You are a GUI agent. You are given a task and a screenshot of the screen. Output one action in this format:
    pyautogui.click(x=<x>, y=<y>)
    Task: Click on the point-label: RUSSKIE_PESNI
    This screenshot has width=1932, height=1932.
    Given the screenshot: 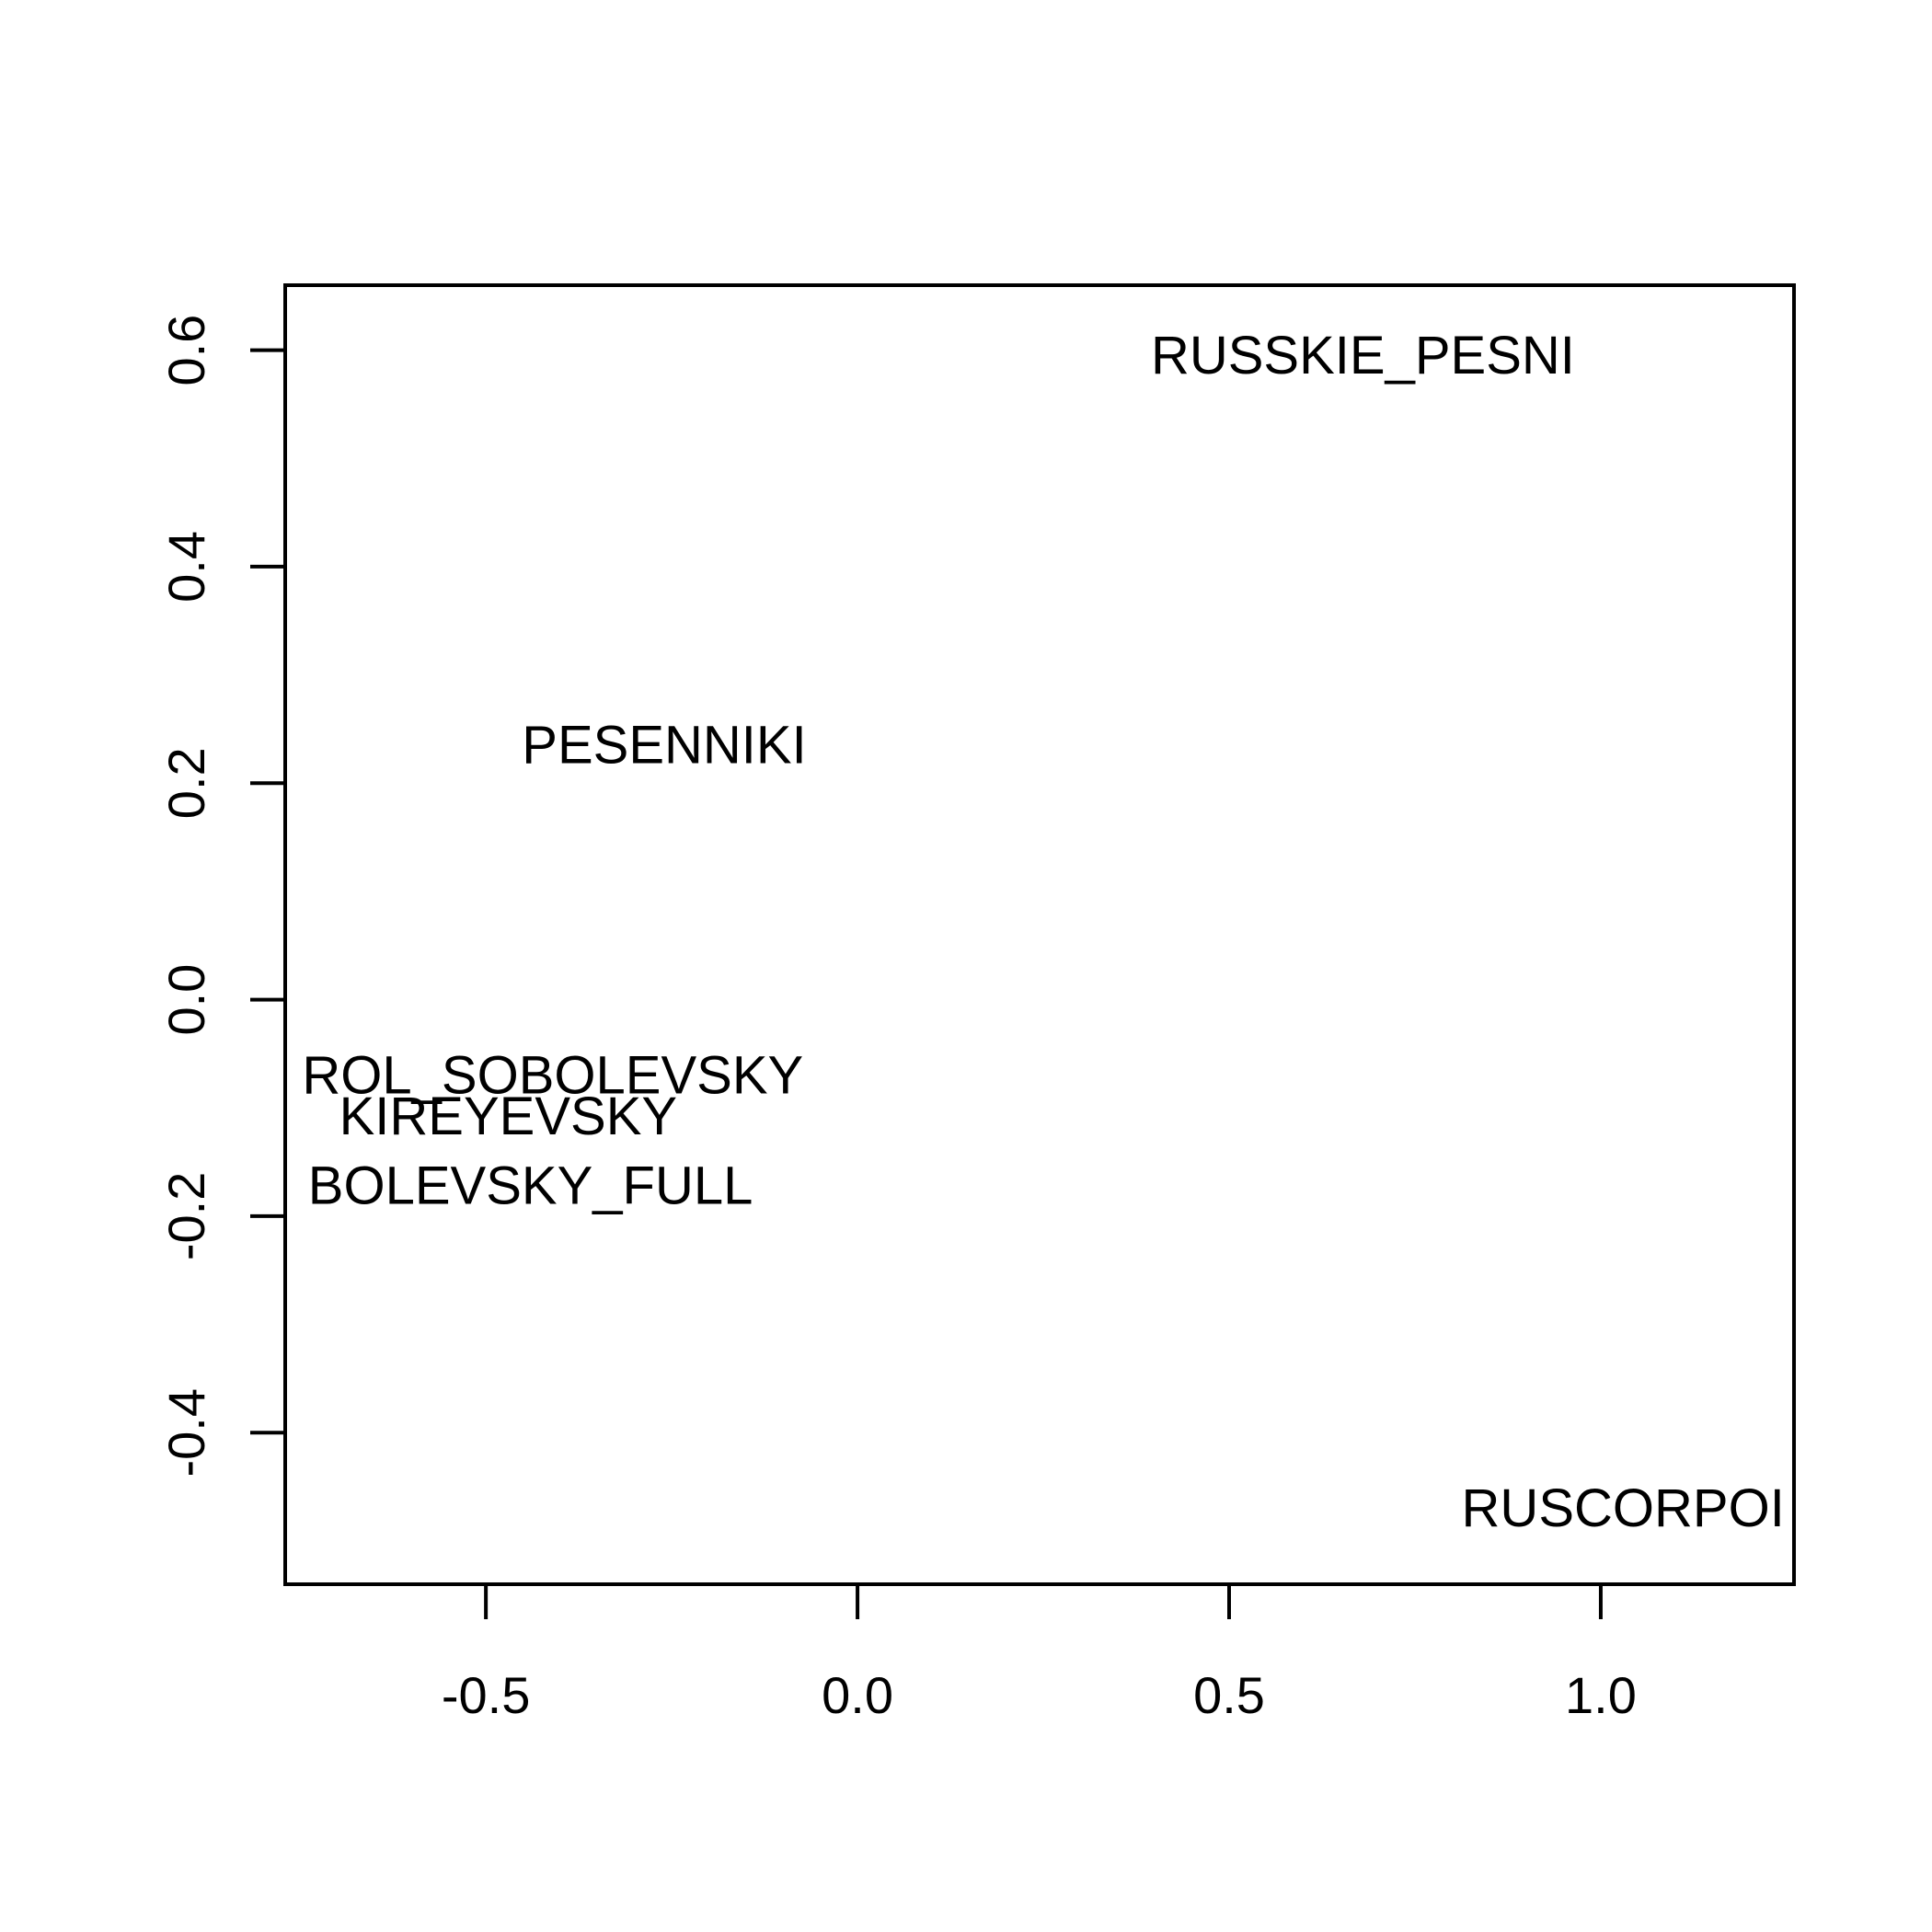 What is the action you would take?
    pyautogui.click(x=1363, y=355)
    